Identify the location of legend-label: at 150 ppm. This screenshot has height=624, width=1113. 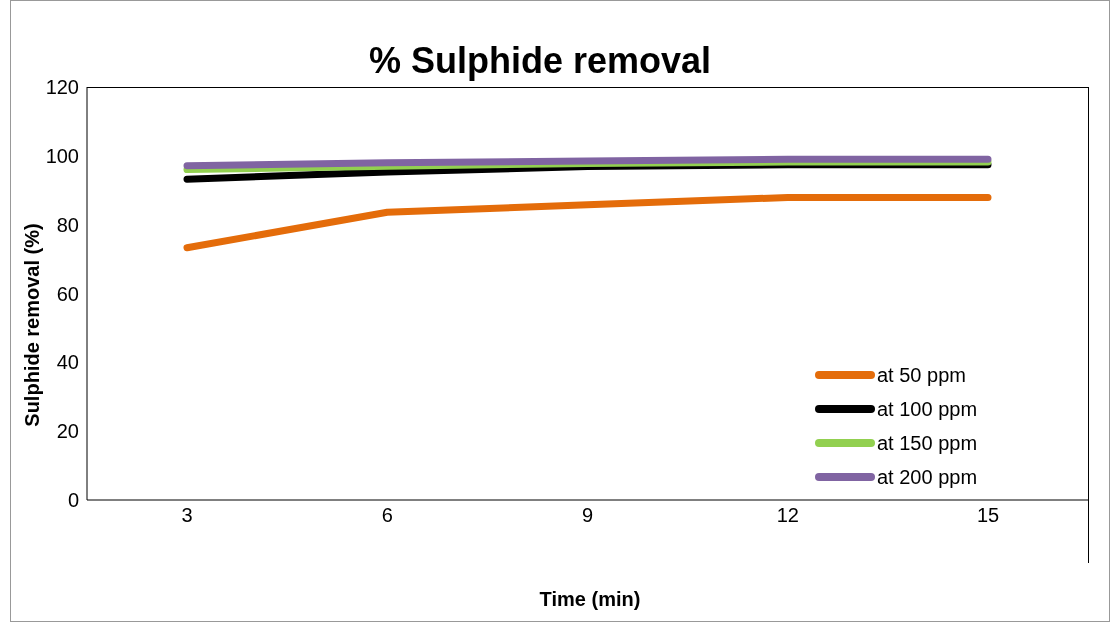
(927, 443).